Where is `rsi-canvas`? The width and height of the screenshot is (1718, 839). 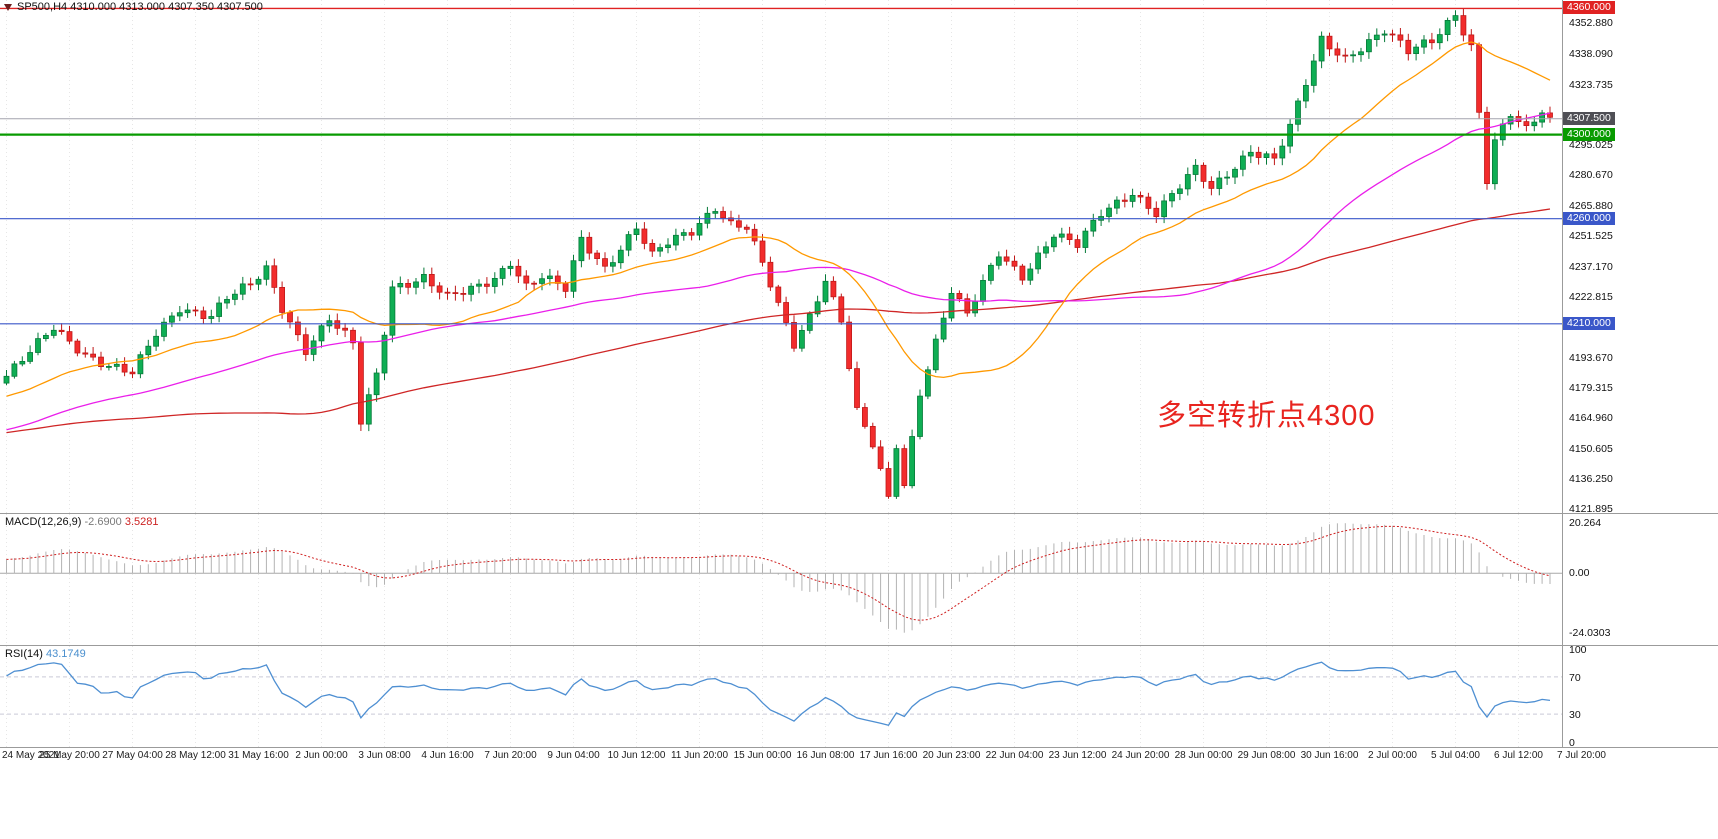
rsi-canvas is located at coordinates (781, 696).